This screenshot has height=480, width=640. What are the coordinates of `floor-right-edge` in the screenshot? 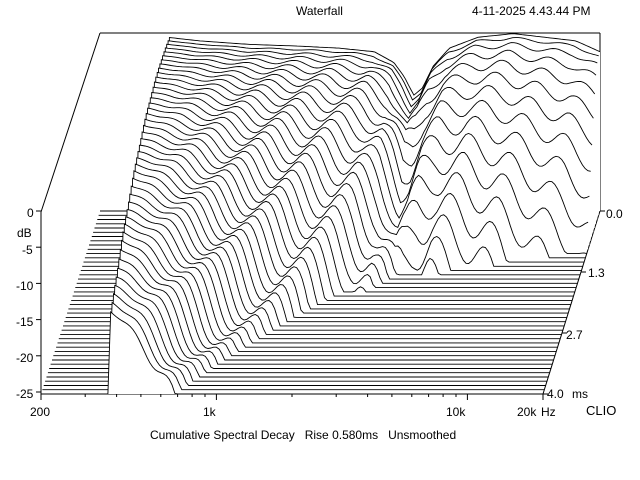 It's located at (571, 302).